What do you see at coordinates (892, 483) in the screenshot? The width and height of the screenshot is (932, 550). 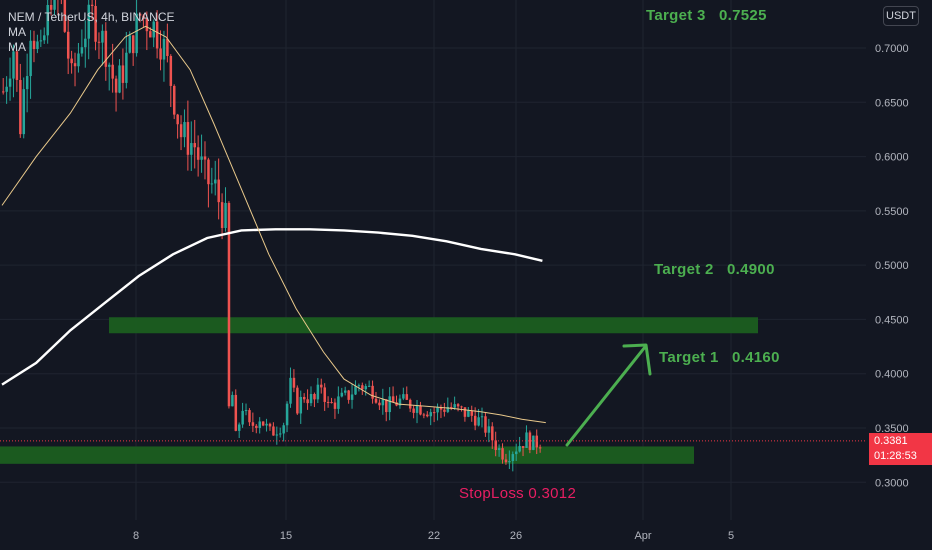 I see `y-tick-label: 0.3000` at bounding box center [892, 483].